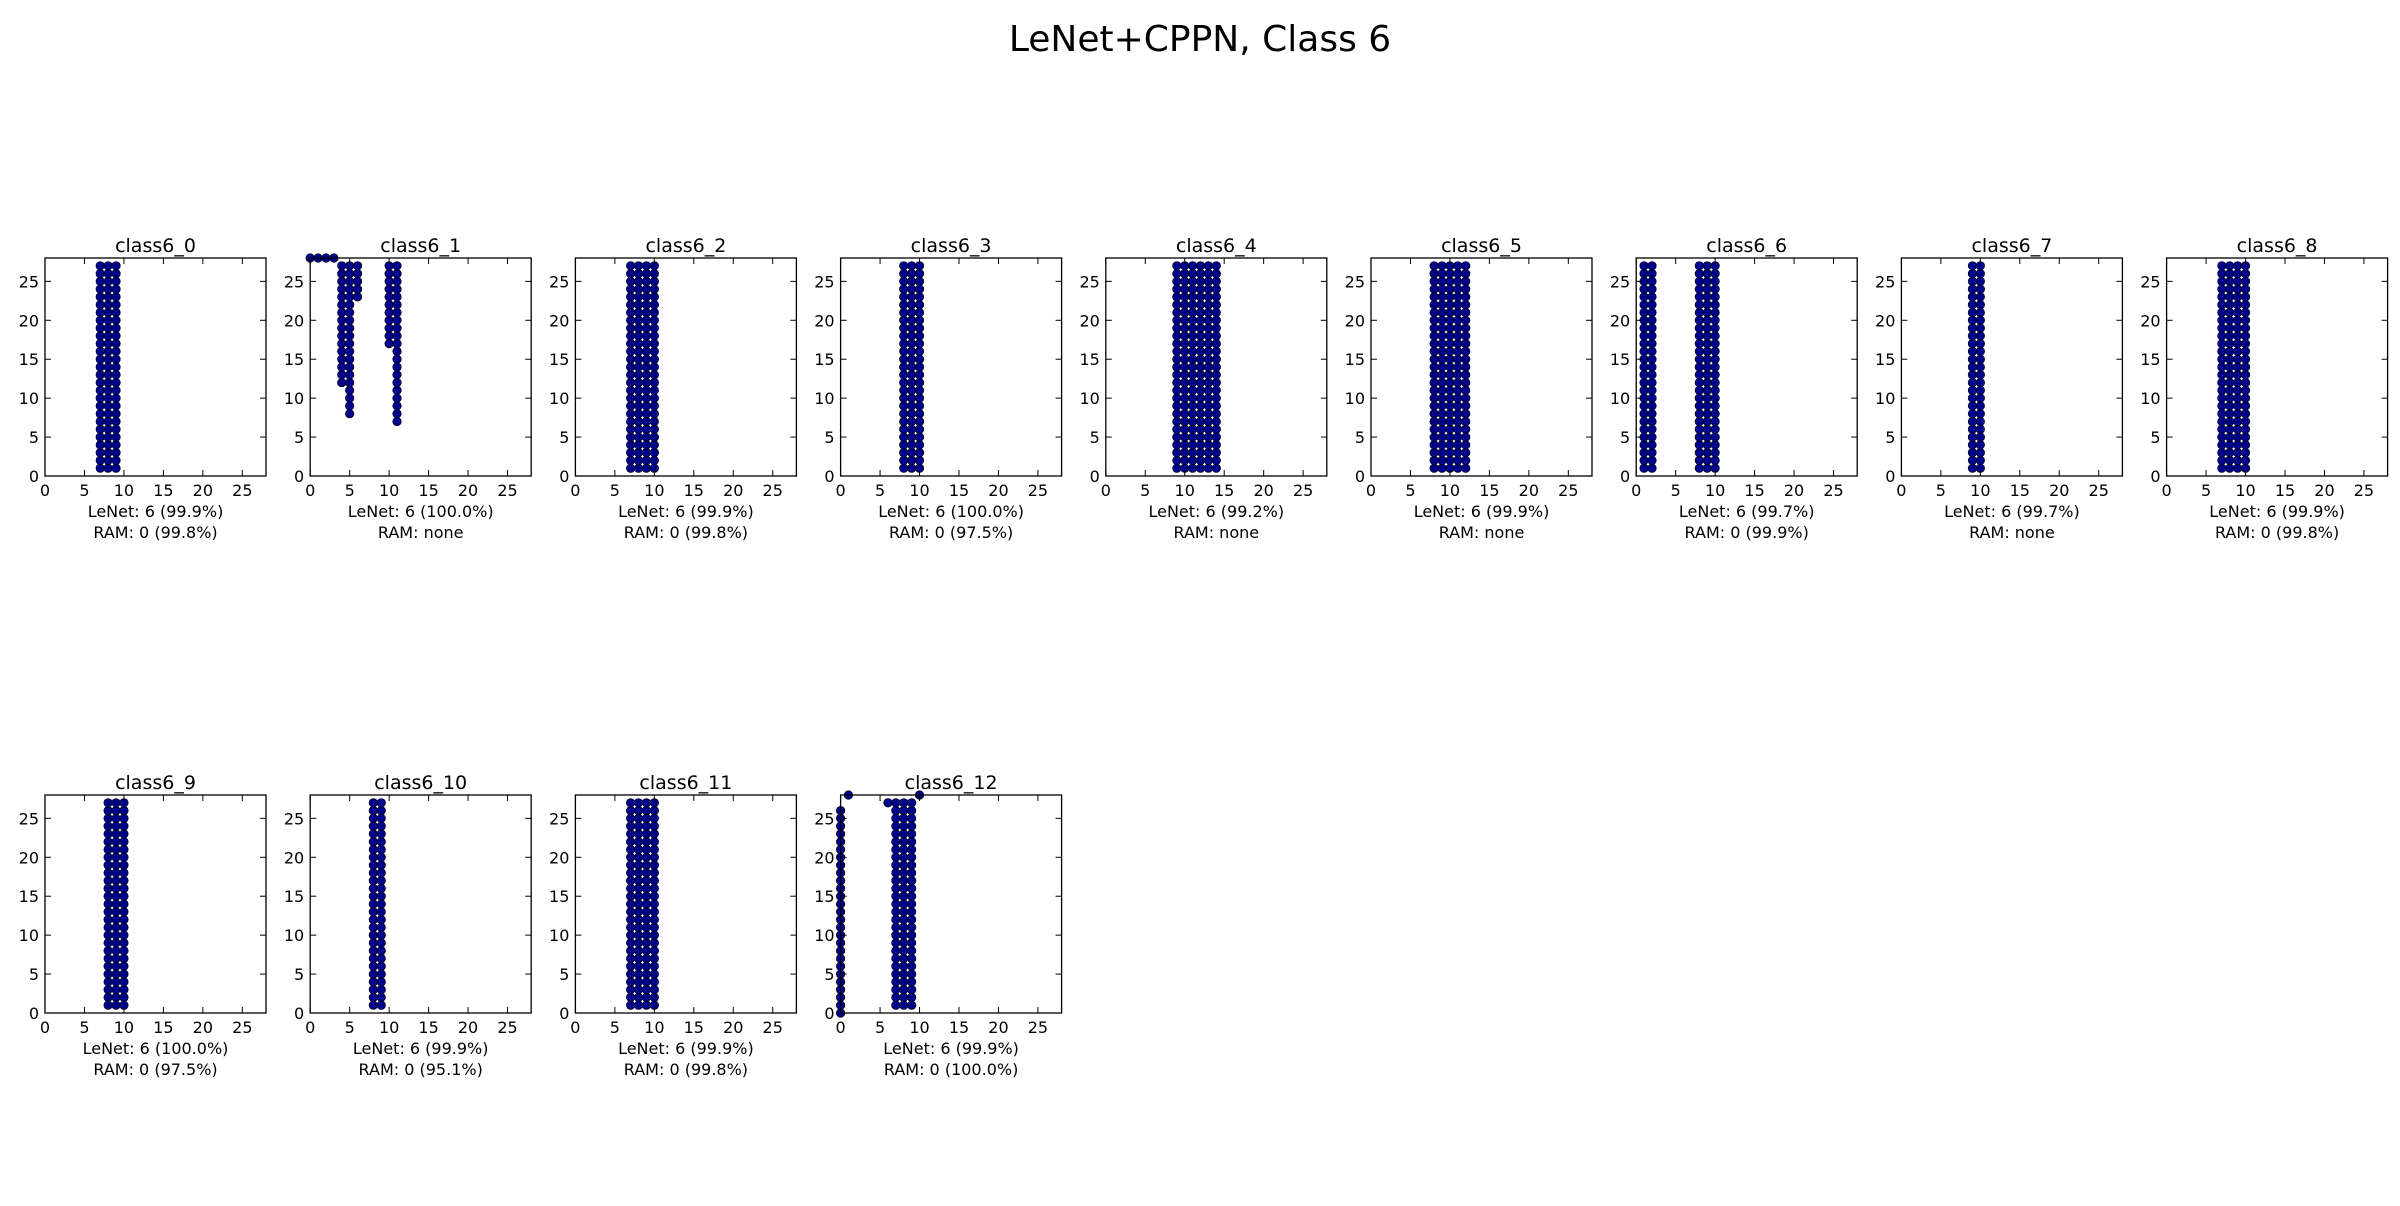 This screenshot has height=1206, width=2400. I want to click on y-tick-label: 25, so click(29, 818).